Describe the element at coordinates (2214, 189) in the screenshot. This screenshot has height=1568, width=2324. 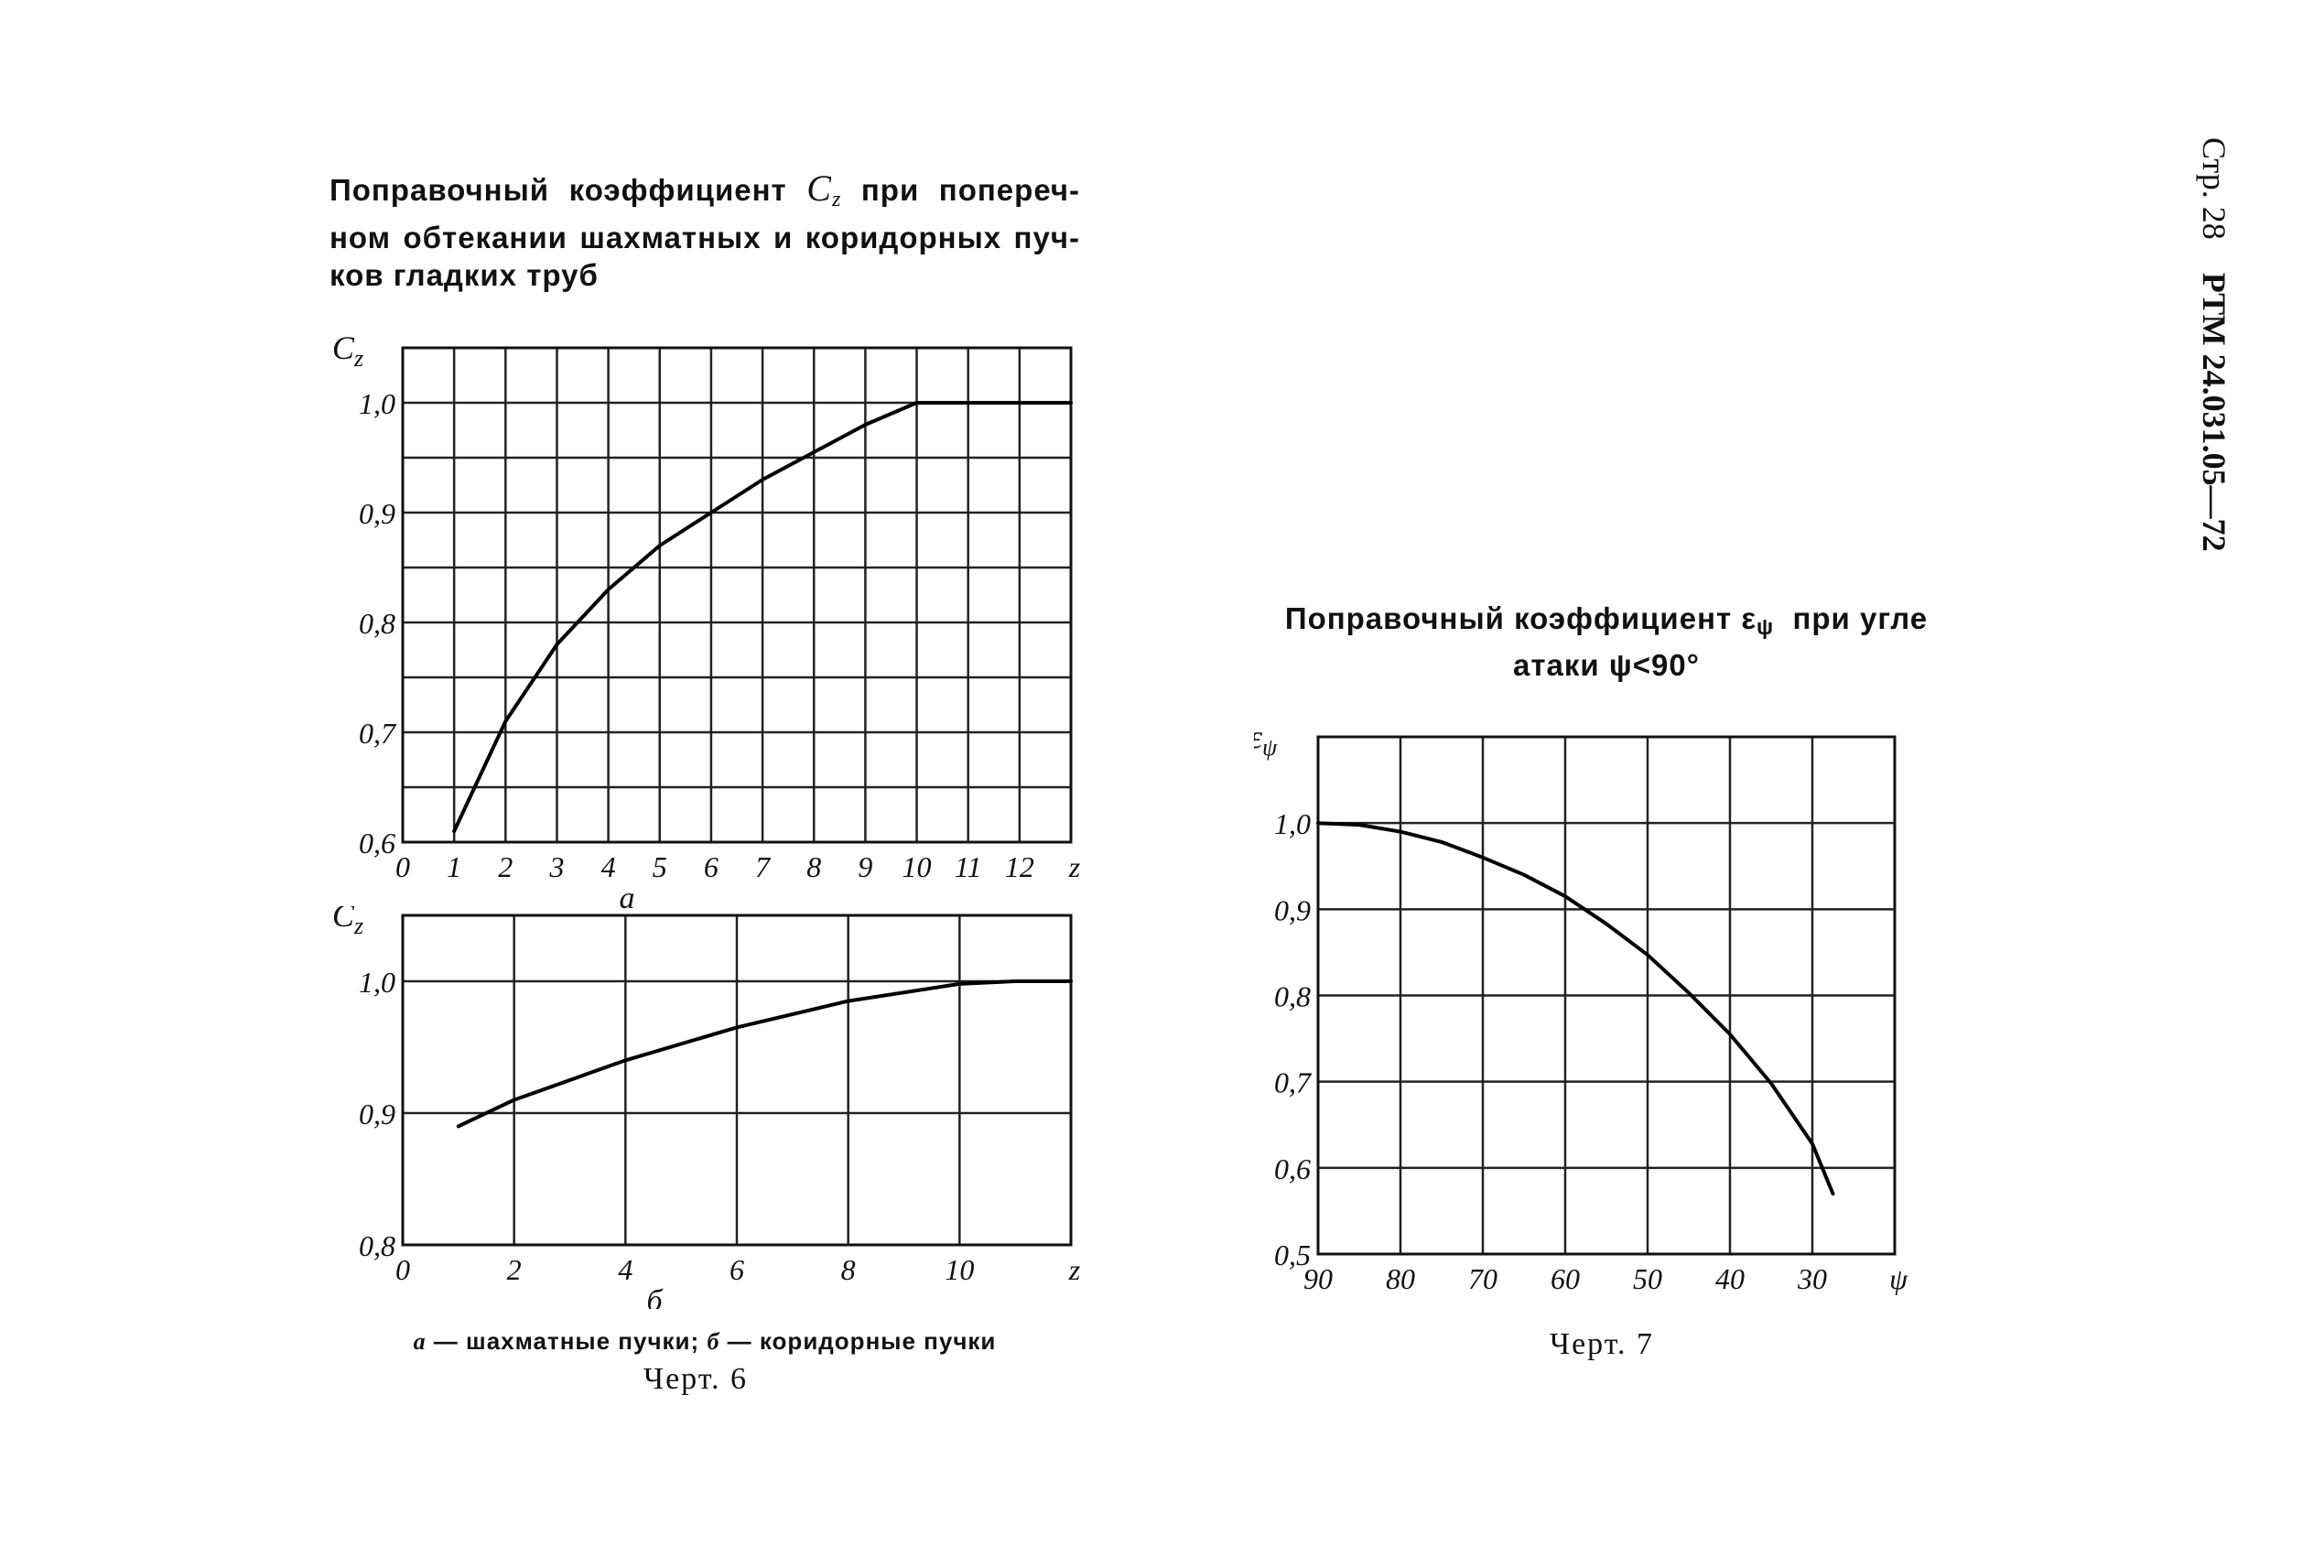
I see `page-number: Стр. 28` at that location.